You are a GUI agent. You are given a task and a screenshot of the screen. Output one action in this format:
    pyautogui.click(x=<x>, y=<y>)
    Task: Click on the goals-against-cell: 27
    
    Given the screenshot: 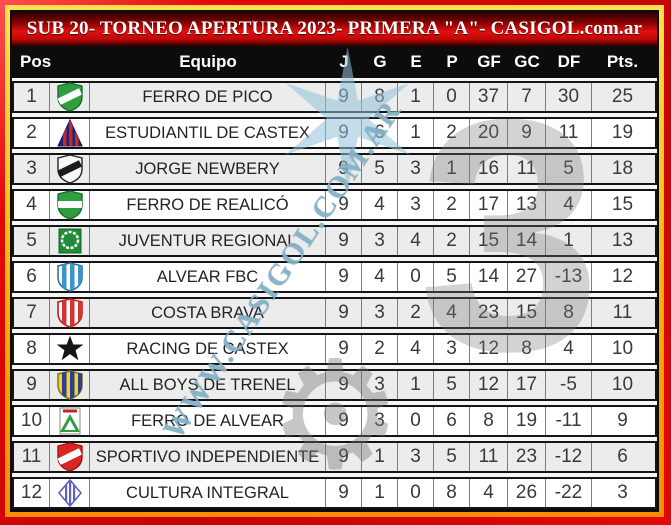 What is the action you would take?
    pyautogui.click(x=527, y=277)
    